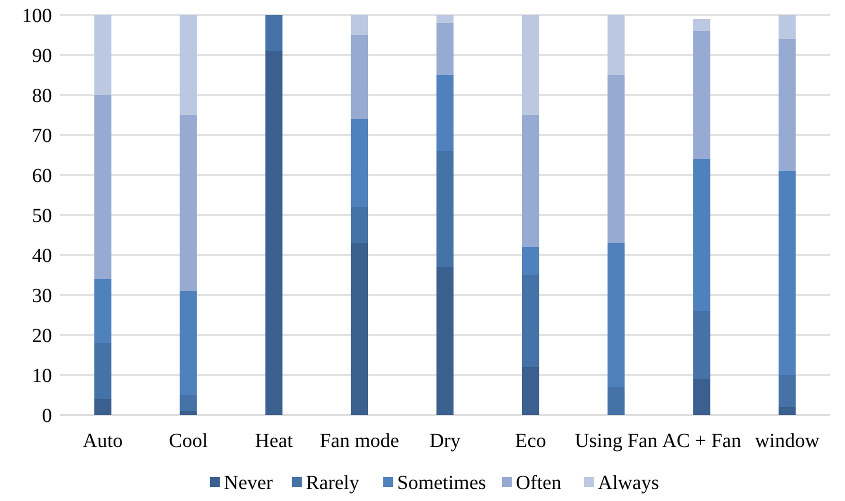 This screenshot has width=845, height=501. What do you see at coordinates (616, 441) in the screenshot?
I see `x-tick-label: Using Fan` at bounding box center [616, 441].